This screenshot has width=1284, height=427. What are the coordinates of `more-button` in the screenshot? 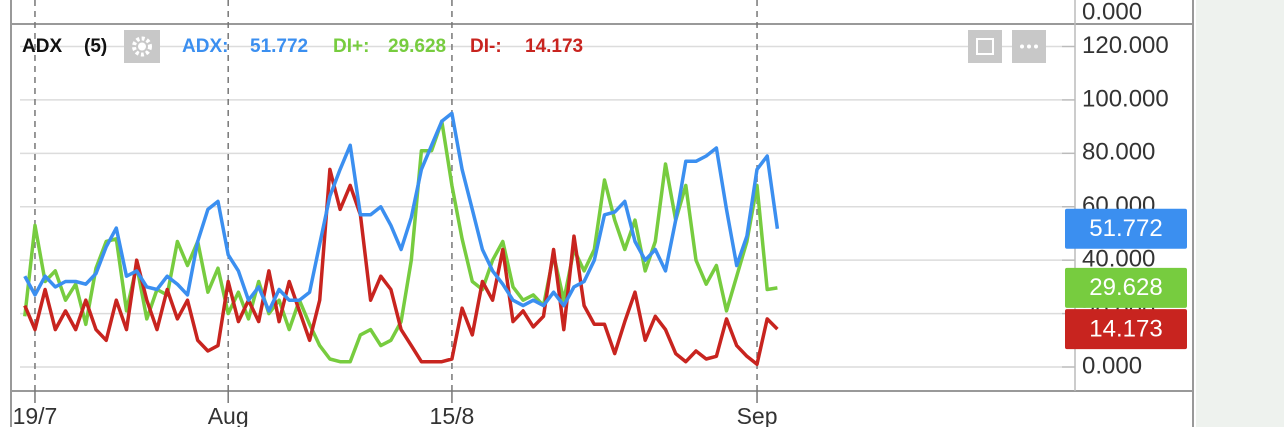 It's located at (1029, 46).